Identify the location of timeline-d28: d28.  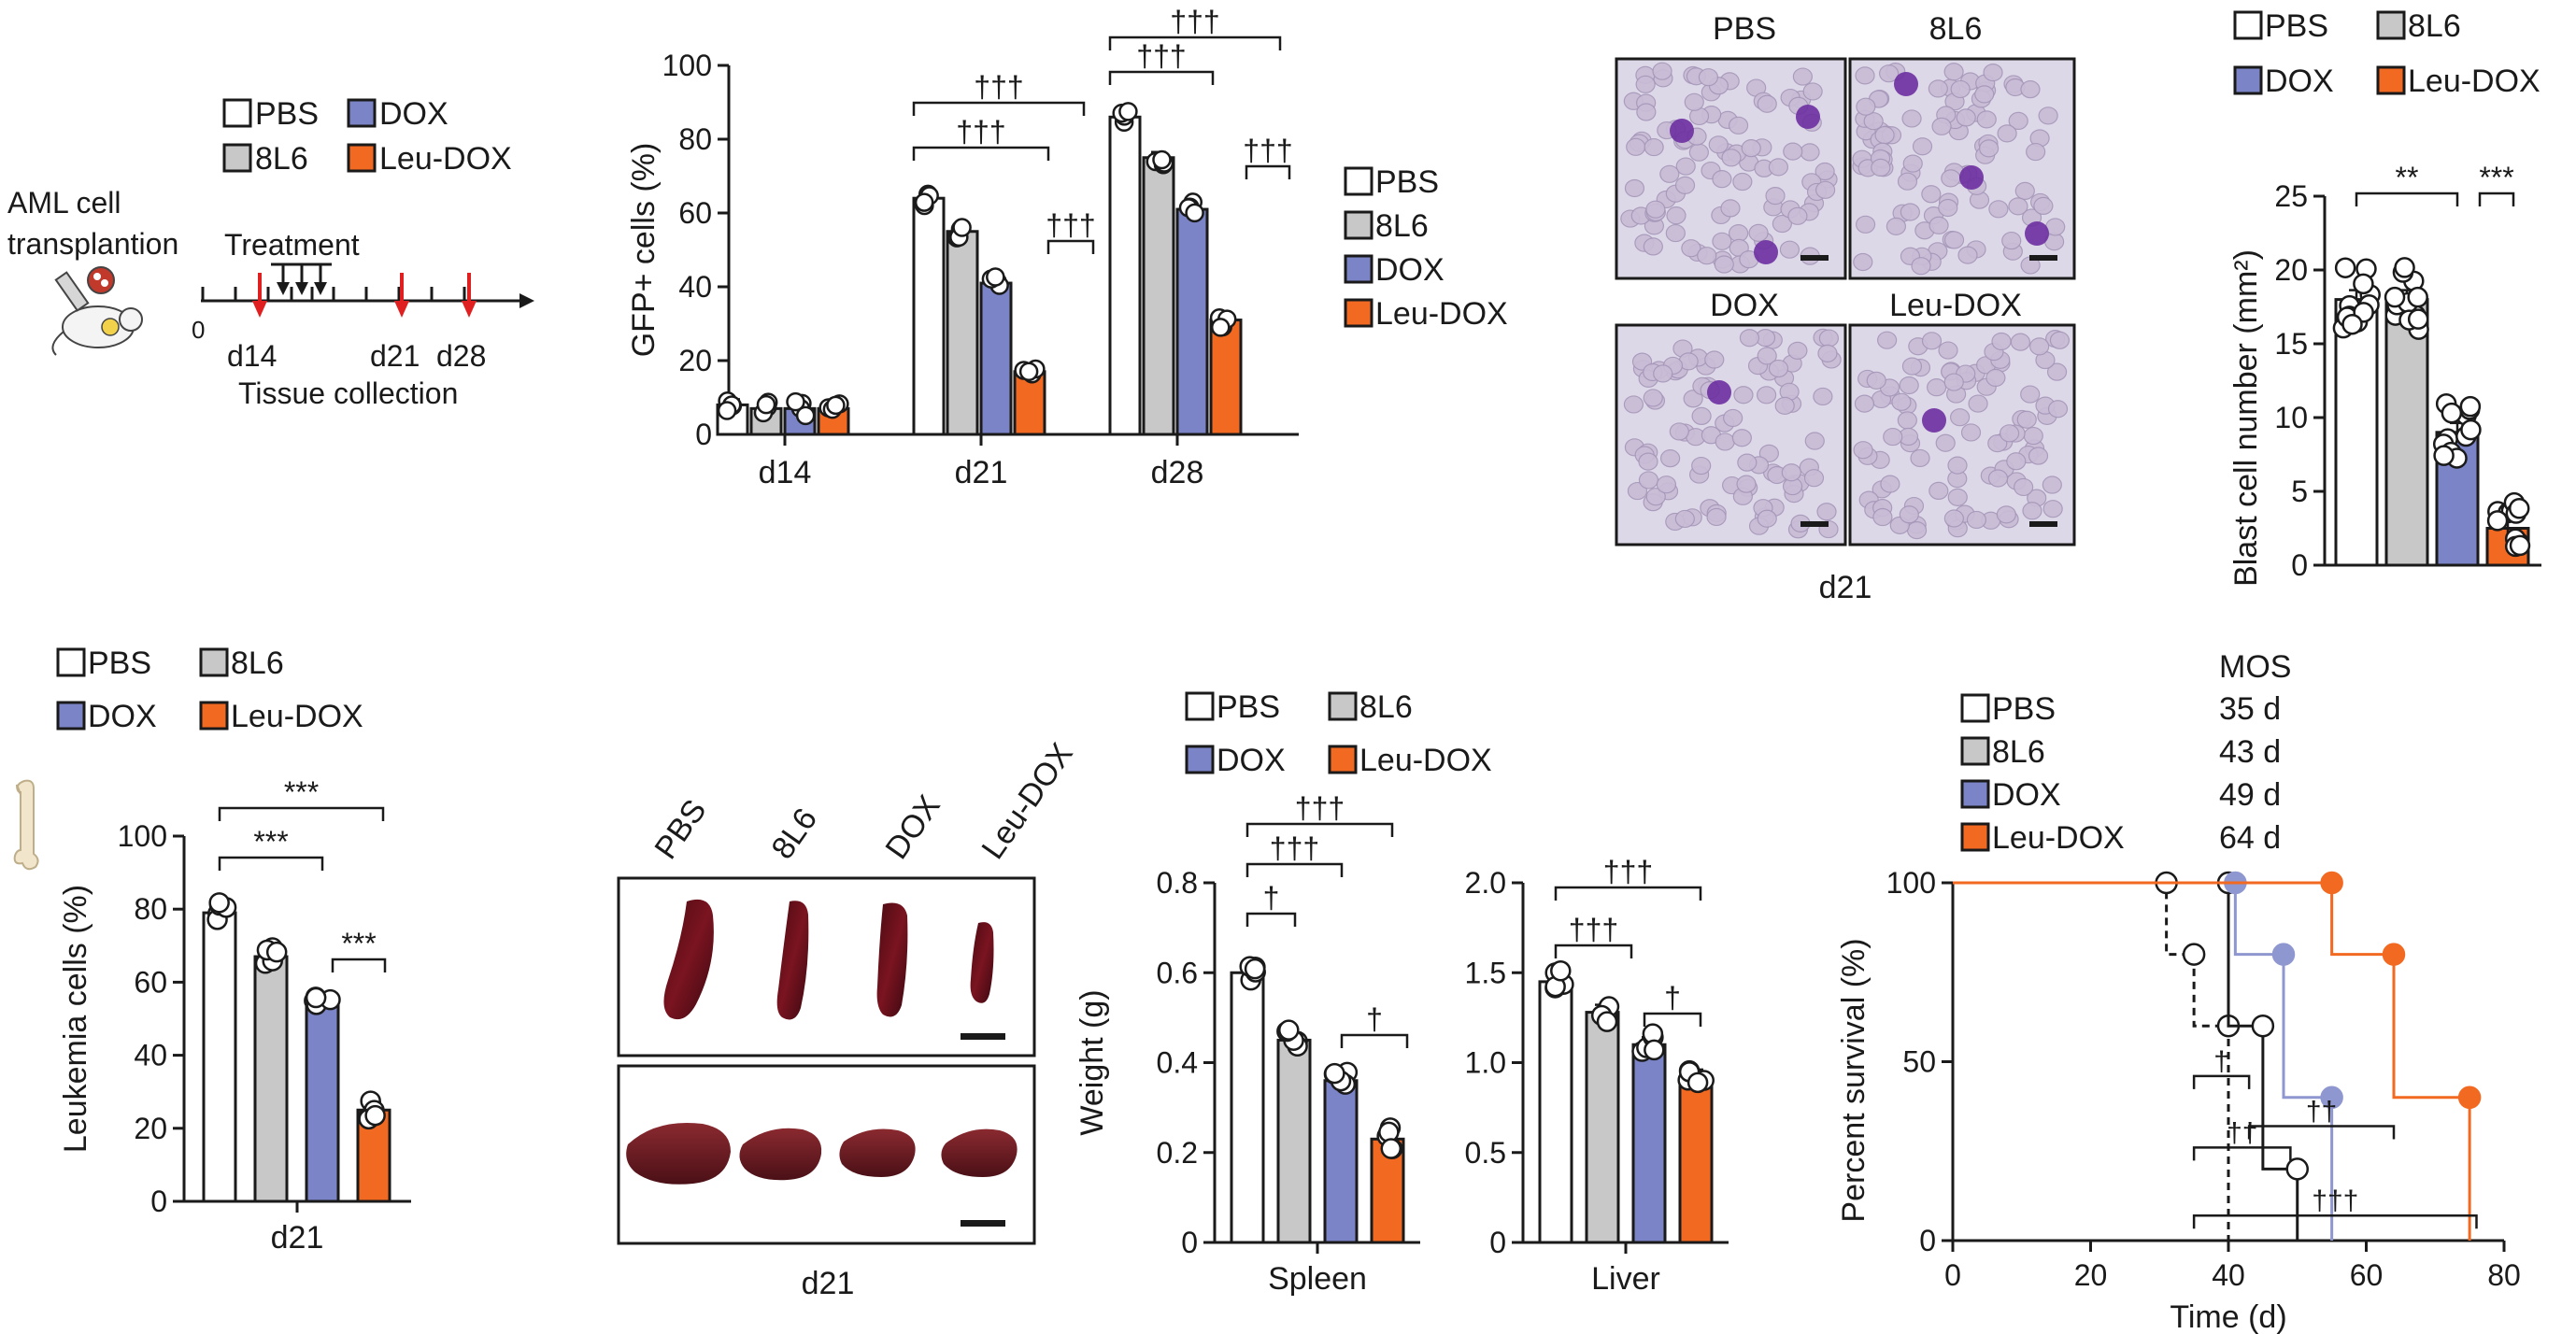
(461, 356).